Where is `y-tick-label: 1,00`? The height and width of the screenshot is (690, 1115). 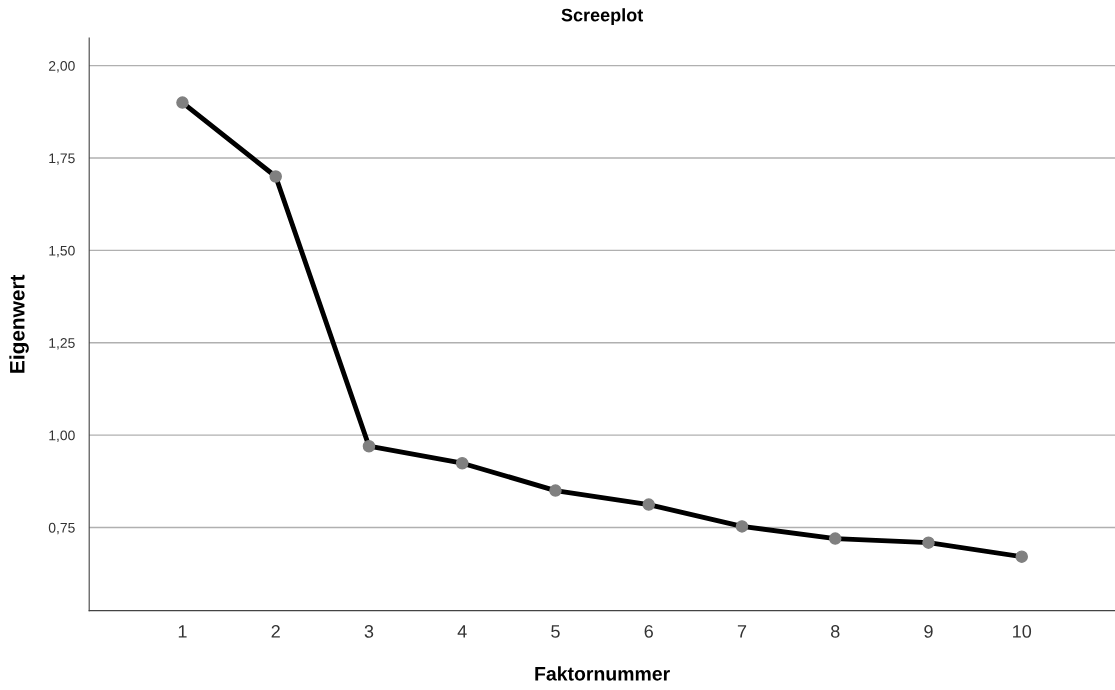
y-tick-label: 1,00 is located at coordinates (62, 436).